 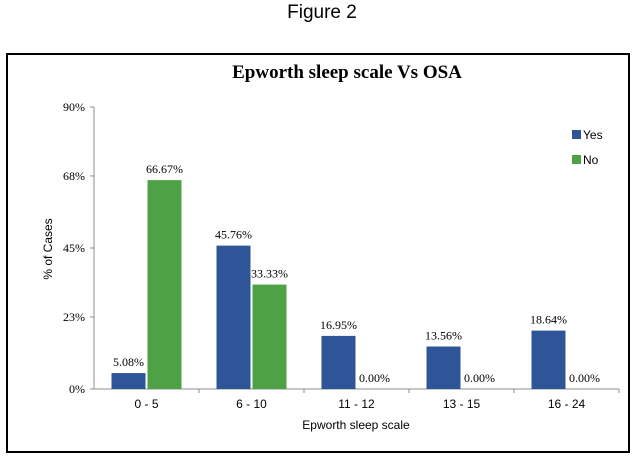 I want to click on data-label: 13.56%, so click(x=443, y=336).